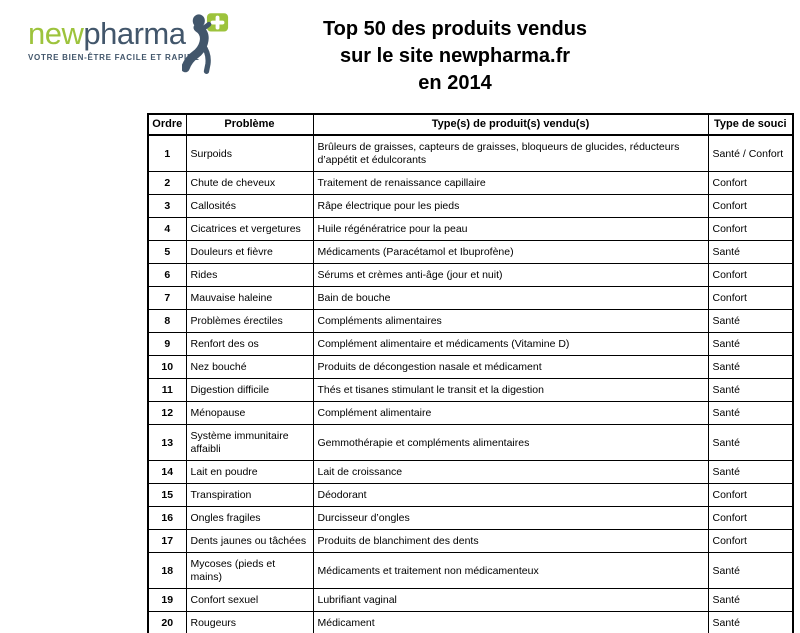 The image size is (800, 633). What do you see at coordinates (249, 413) in the screenshot?
I see `cell-probleme: Ménopause` at bounding box center [249, 413].